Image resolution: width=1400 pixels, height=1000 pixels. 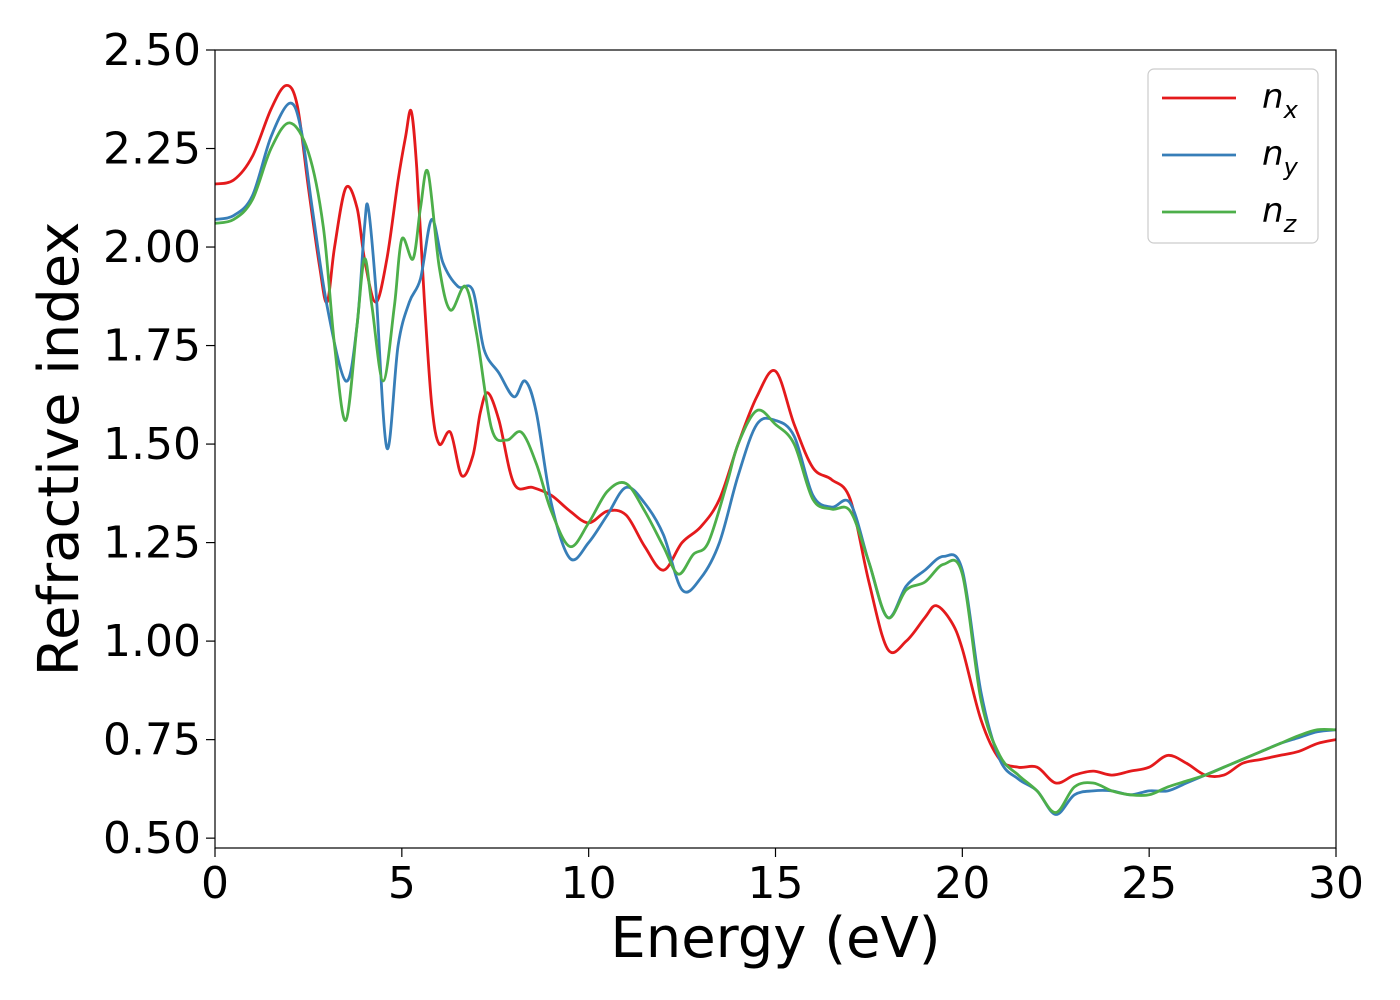 What do you see at coordinates (1149, 883) in the screenshot?
I see `x-tick-label: 25` at bounding box center [1149, 883].